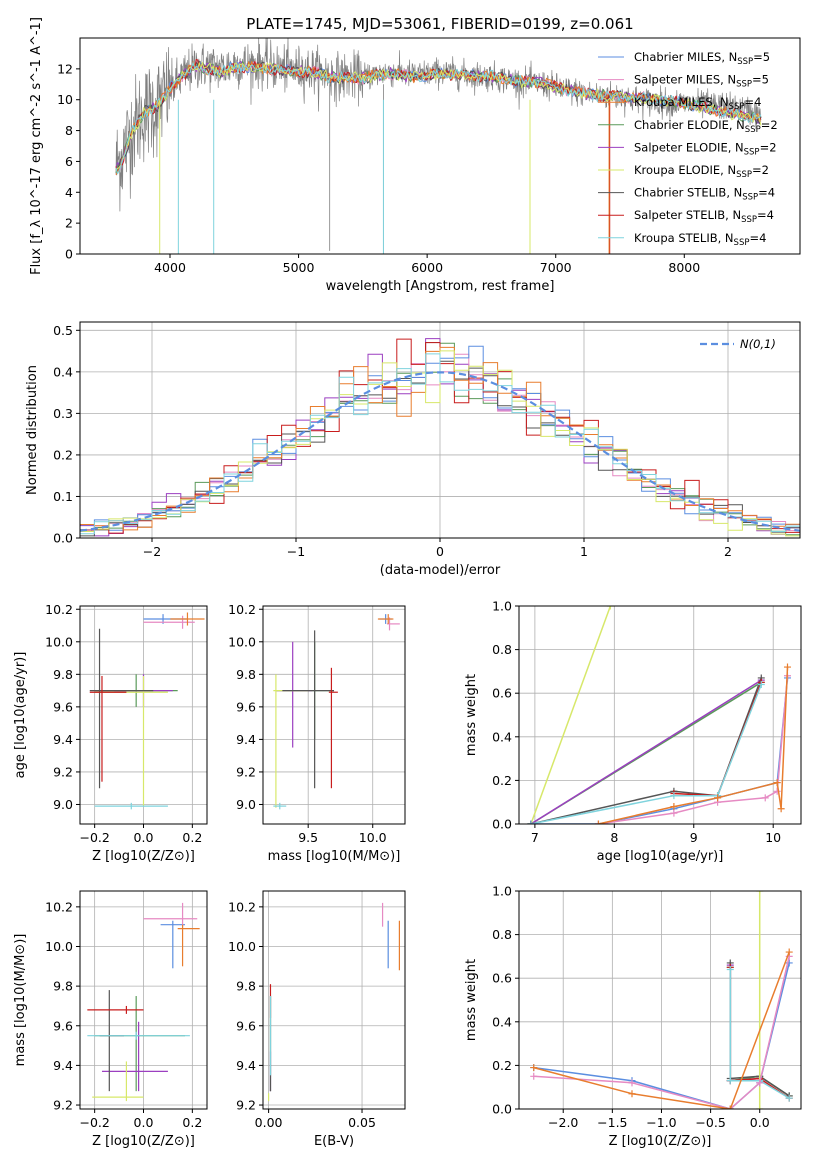  I want to click on y-tick-label: 0.4, so click(502, 736).